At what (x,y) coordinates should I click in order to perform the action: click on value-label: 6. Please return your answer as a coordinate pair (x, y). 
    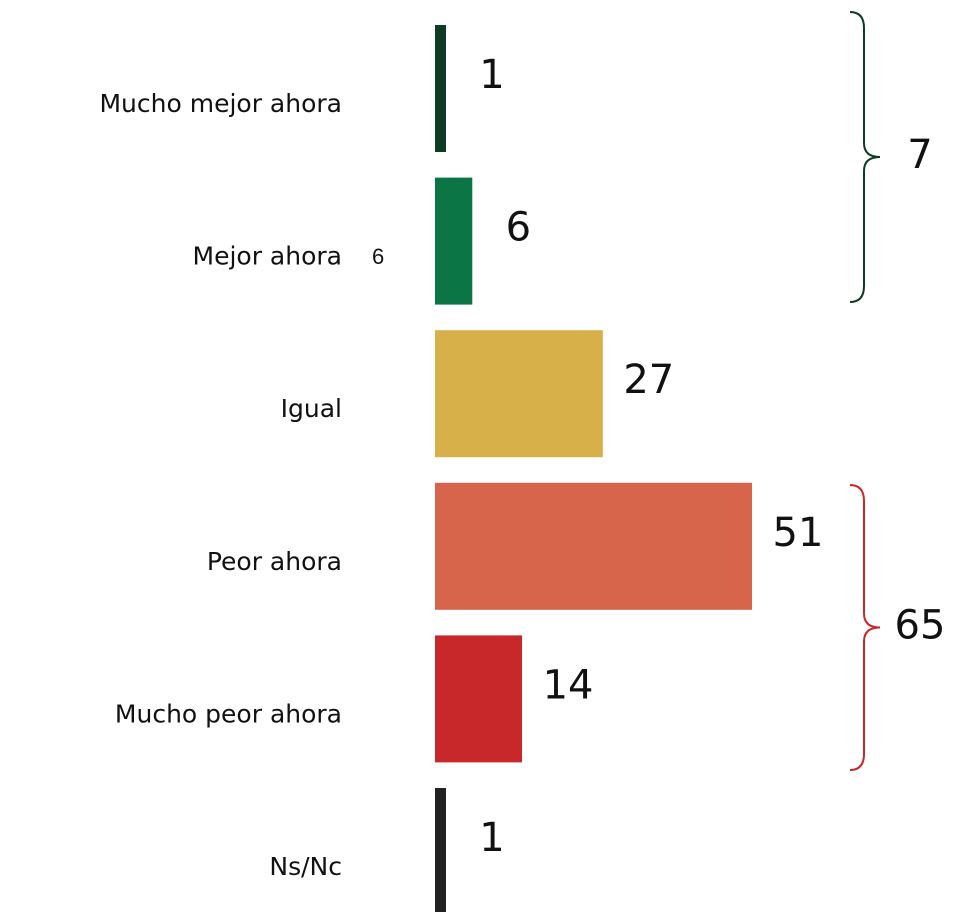
    Looking at the image, I should click on (518, 228).